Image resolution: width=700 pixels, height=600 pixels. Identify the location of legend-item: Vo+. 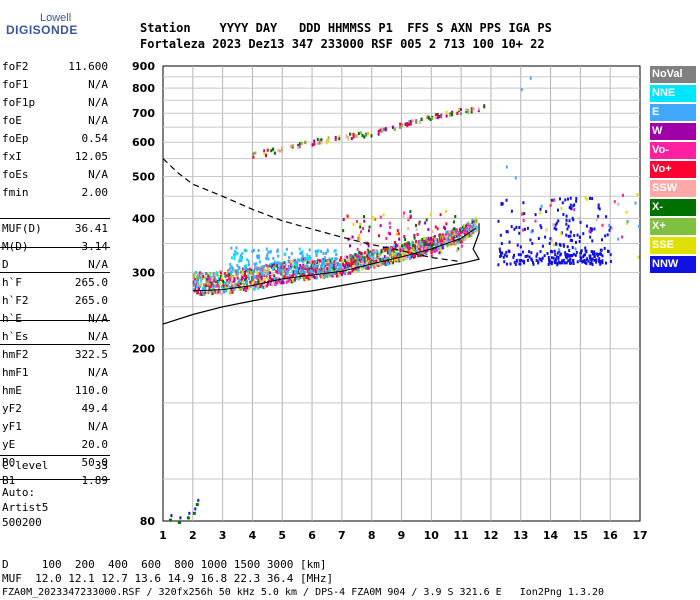
(673, 169).